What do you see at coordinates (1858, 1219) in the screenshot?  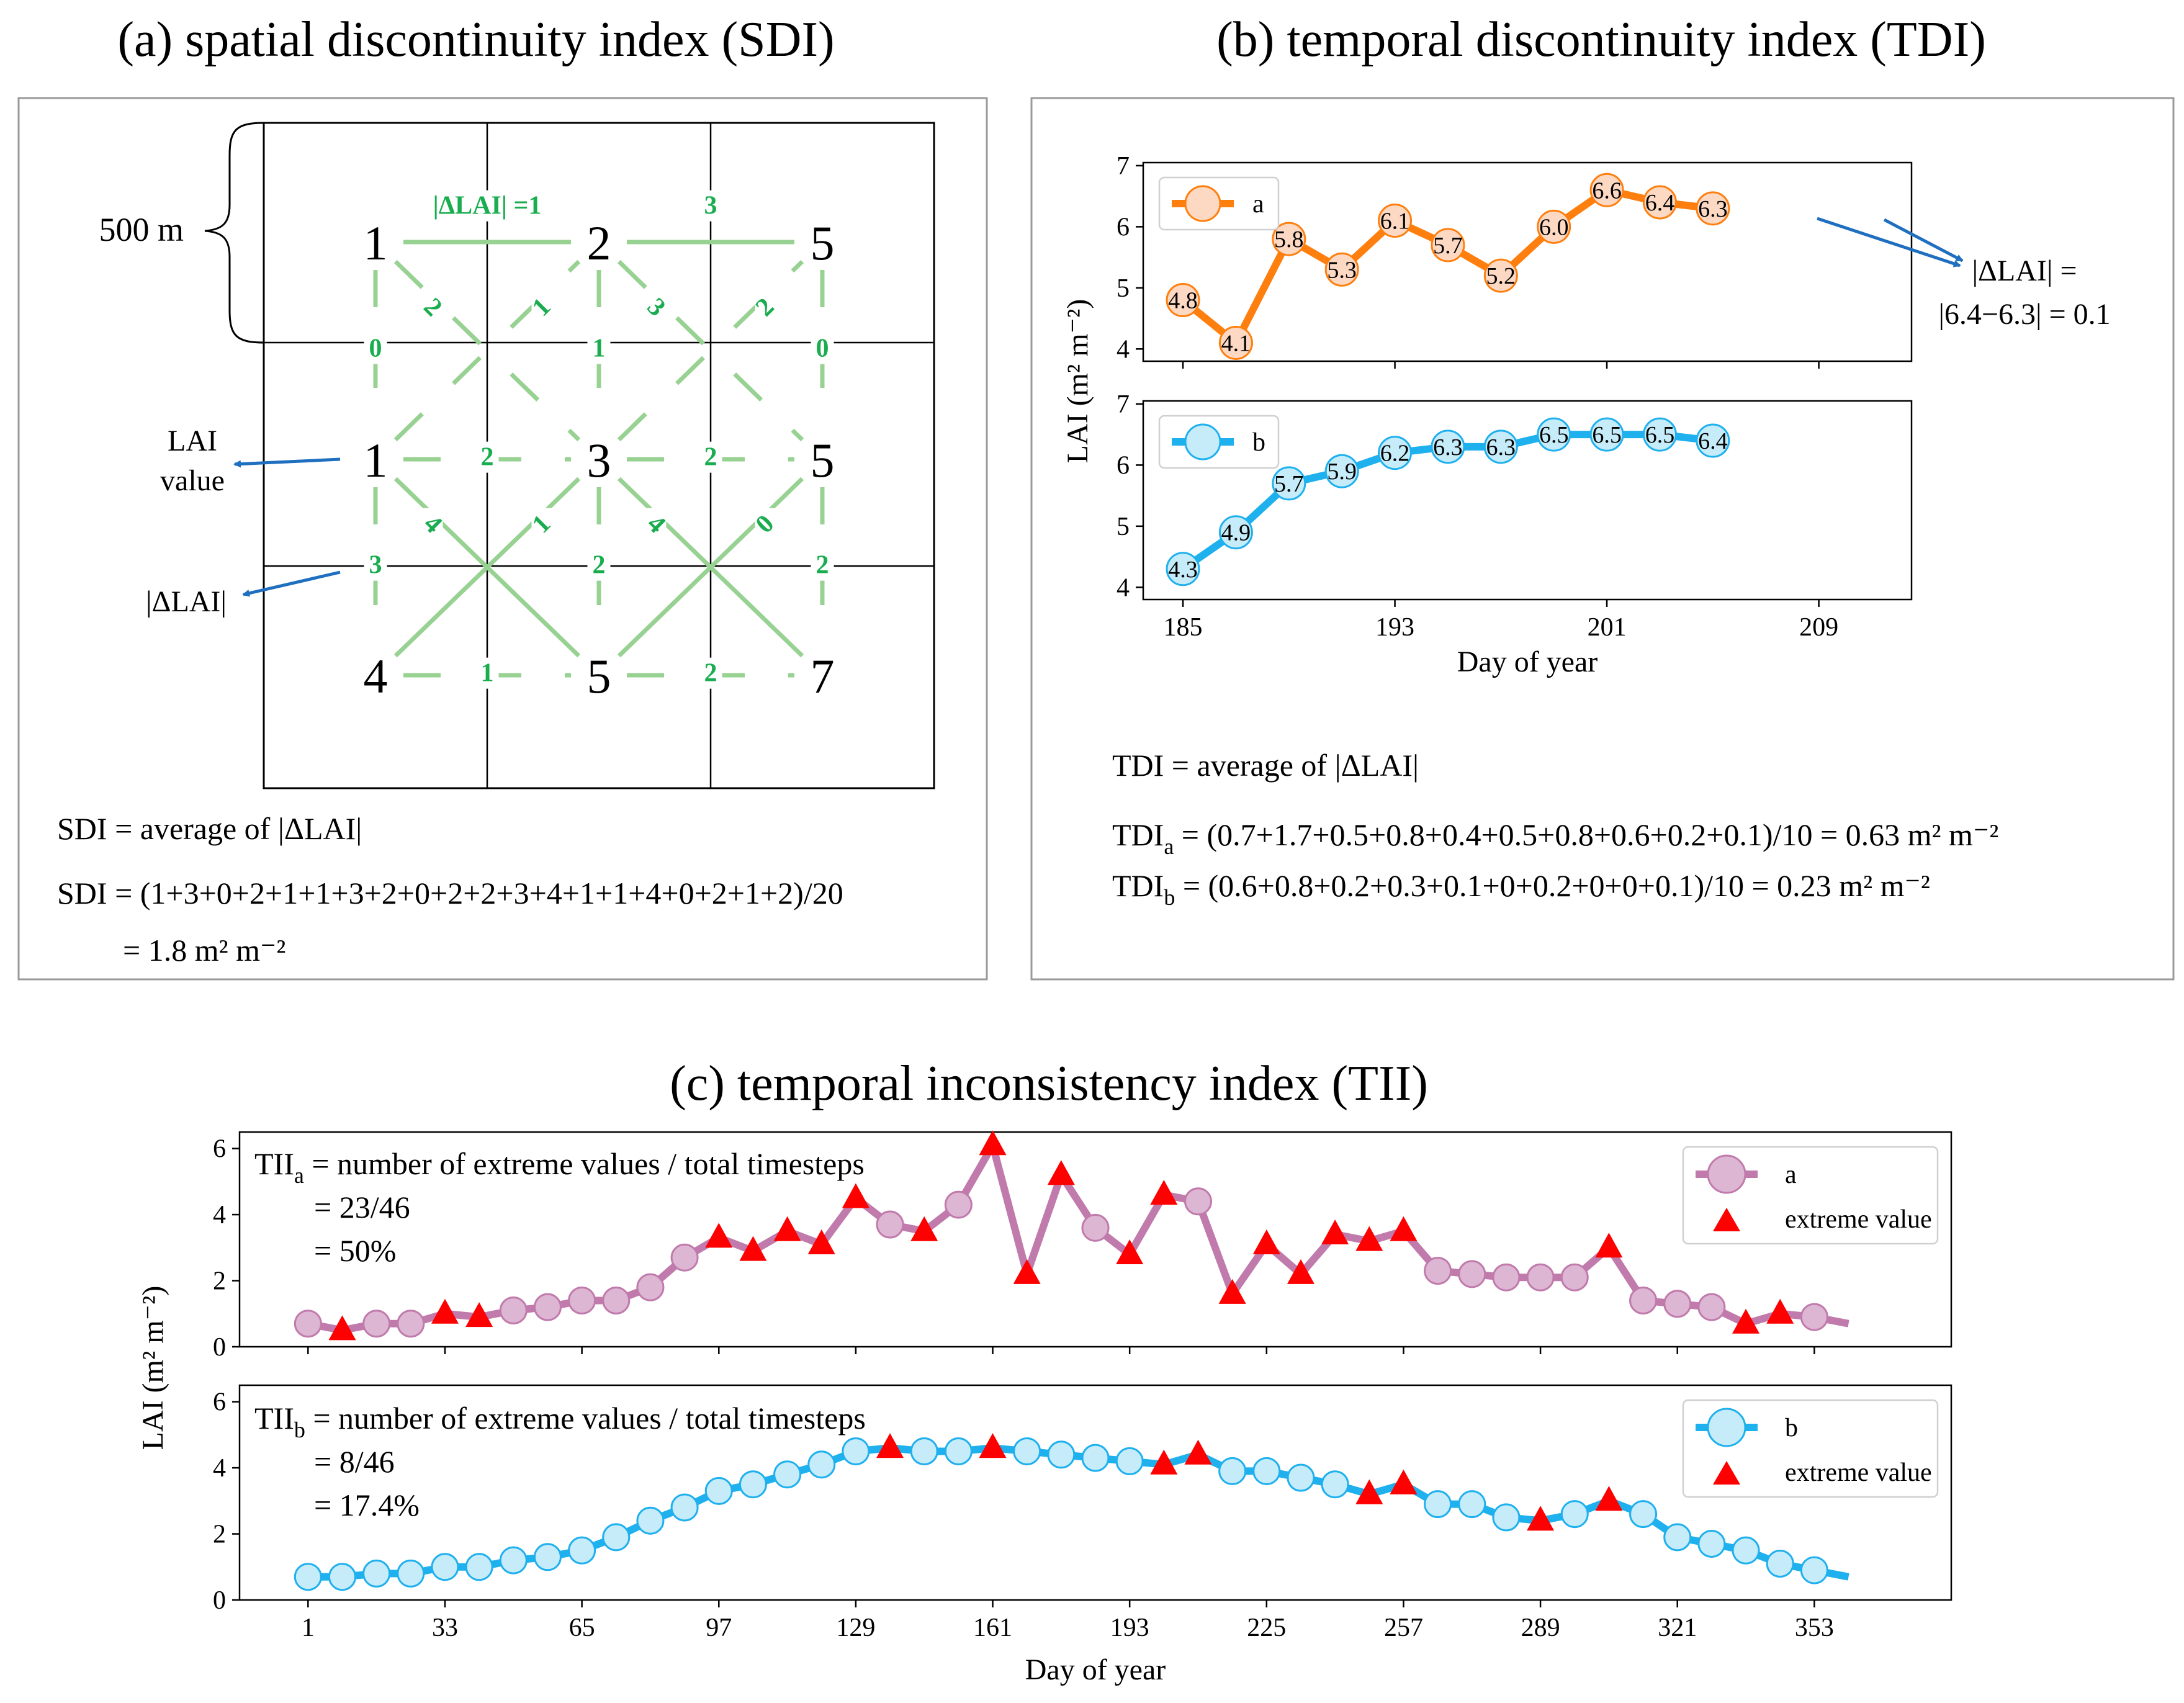 I see `tii-legend-a-extreme-label: extreme value` at bounding box center [1858, 1219].